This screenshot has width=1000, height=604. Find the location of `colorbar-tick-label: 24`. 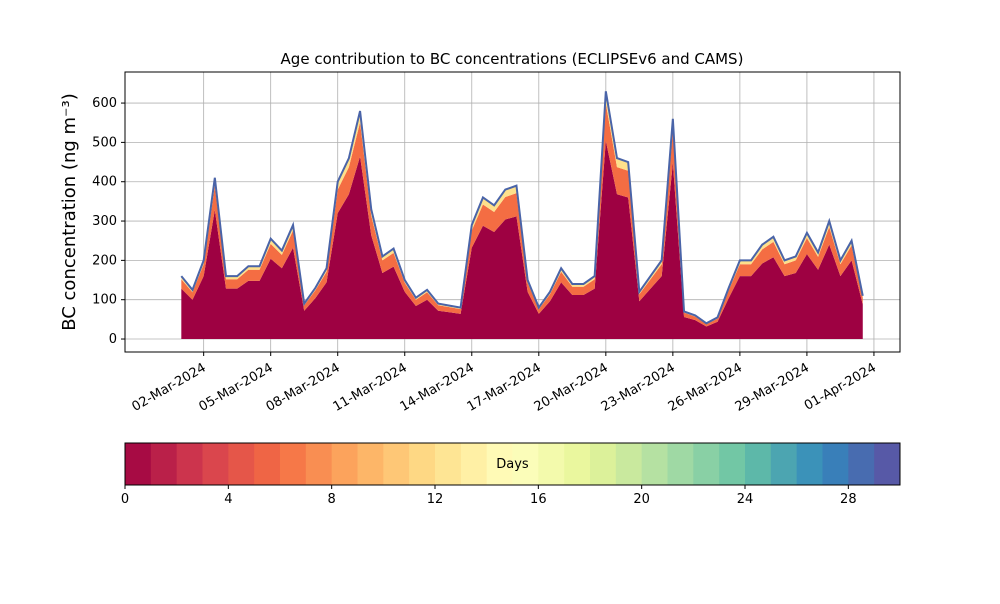

colorbar-tick-label: 24 is located at coordinates (745, 499).